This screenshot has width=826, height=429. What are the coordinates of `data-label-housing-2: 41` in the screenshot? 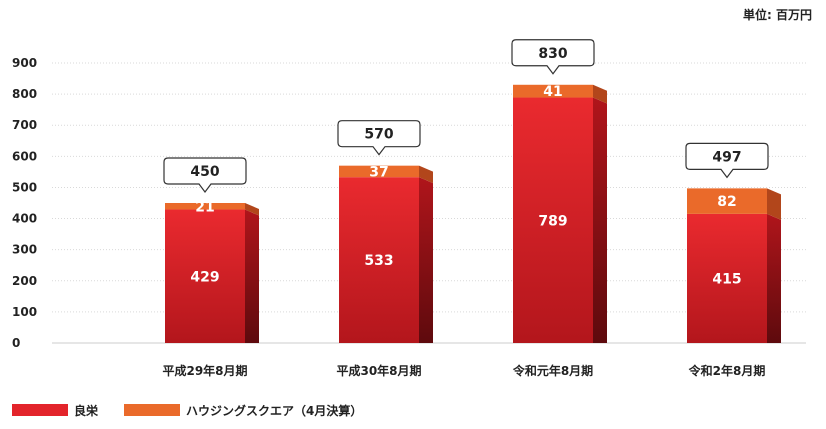 It's located at (552, 92).